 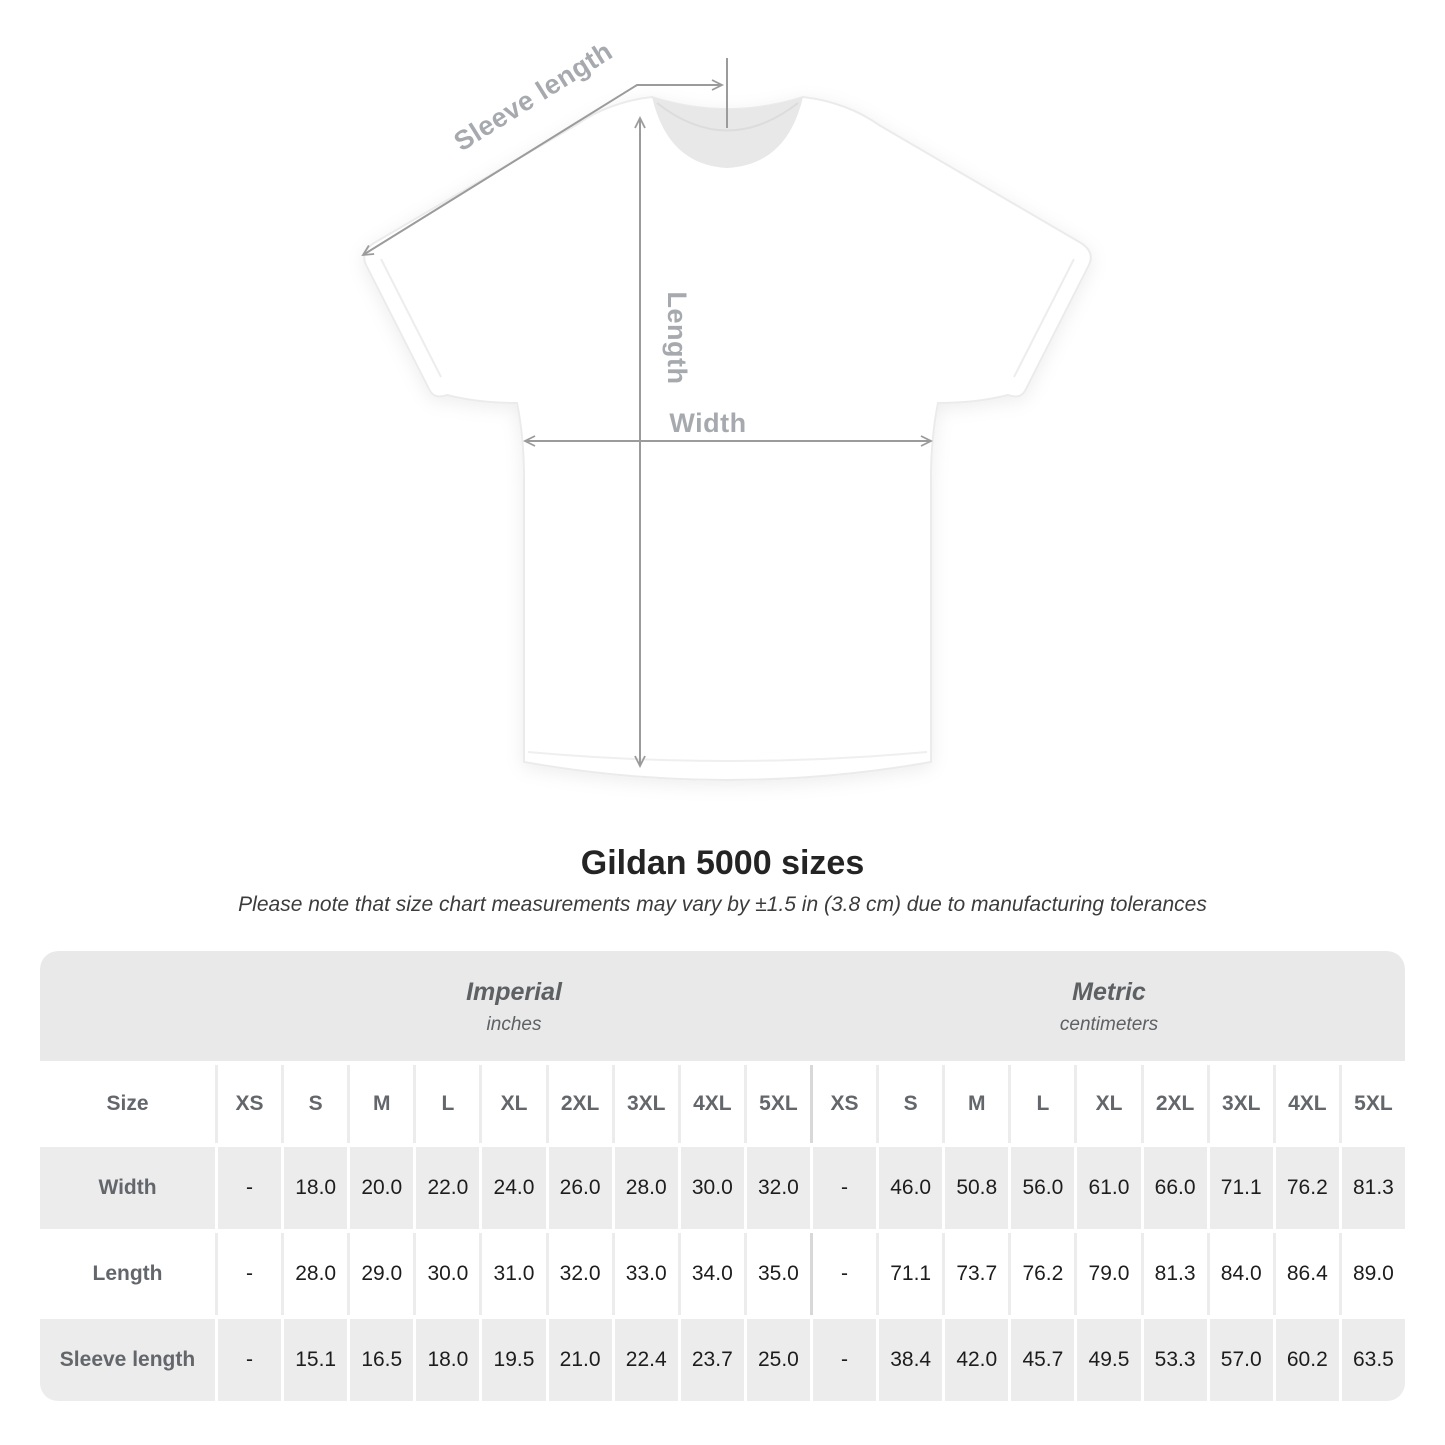 What do you see at coordinates (1307, 1274) in the screenshot?
I see `cell-value-metric: 86.4` at bounding box center [1307, 1274].